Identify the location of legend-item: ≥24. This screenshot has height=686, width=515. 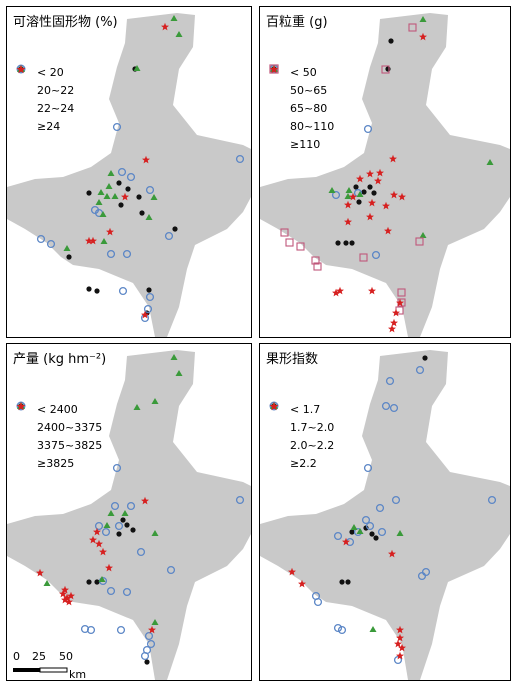
(44, 99).